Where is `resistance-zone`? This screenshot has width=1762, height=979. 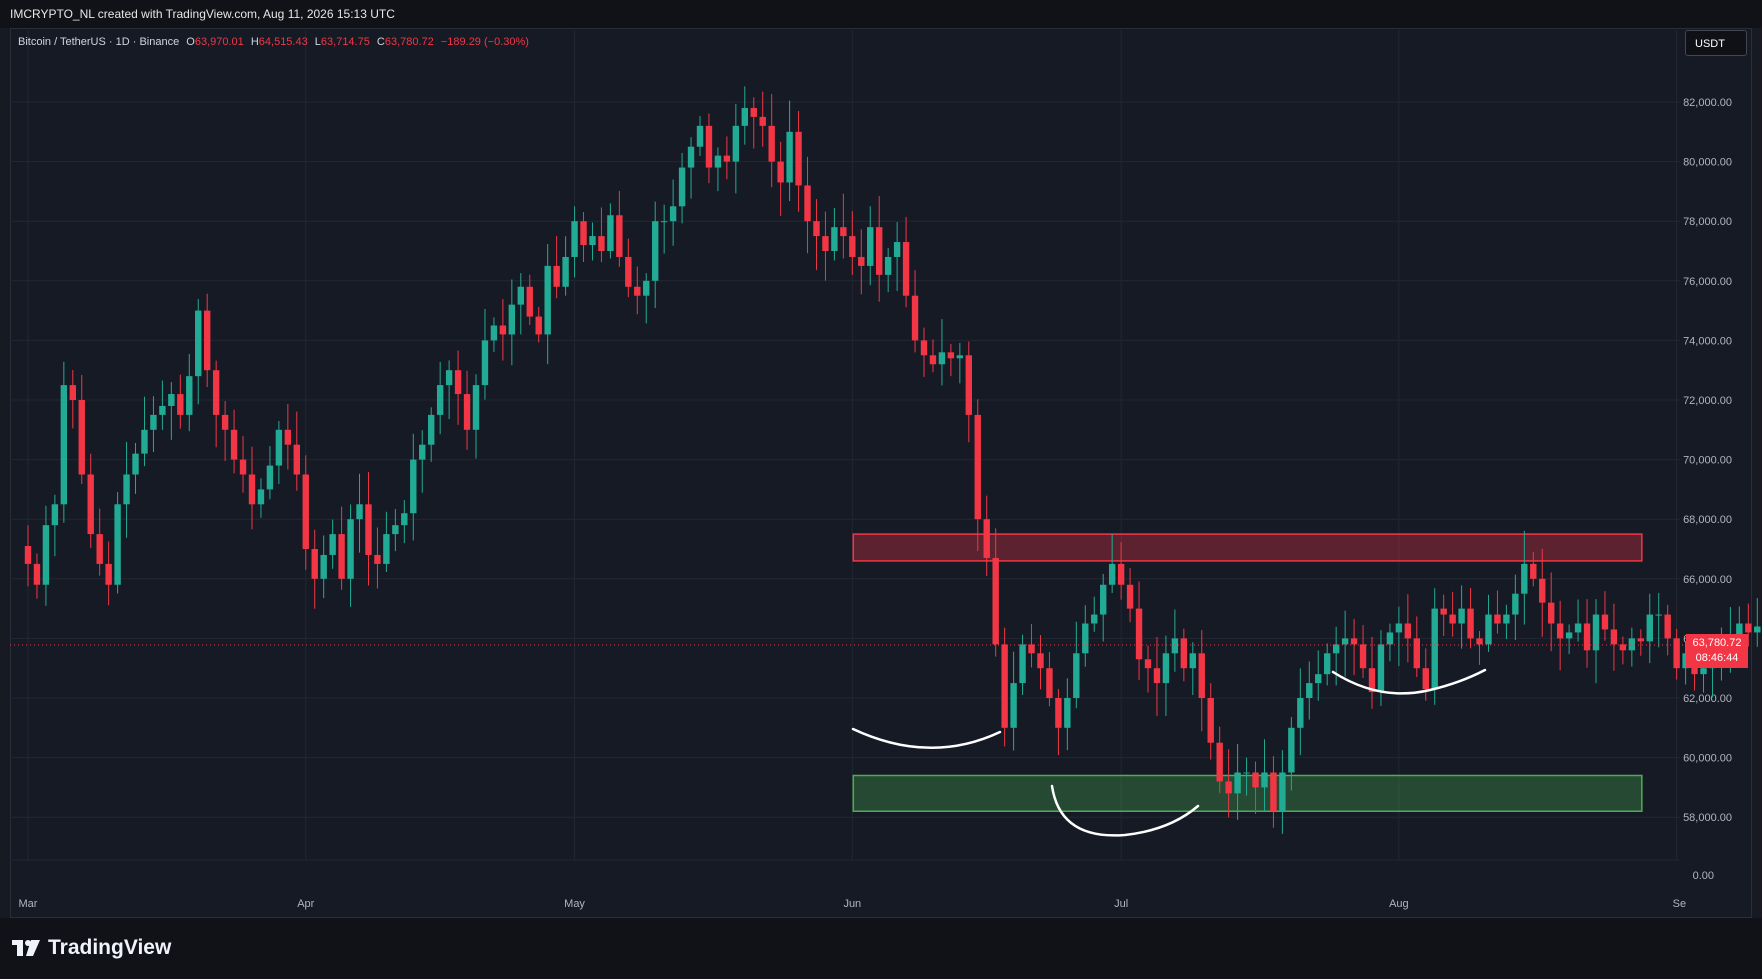 resistance-zone is located at coordinates (1247, 547).